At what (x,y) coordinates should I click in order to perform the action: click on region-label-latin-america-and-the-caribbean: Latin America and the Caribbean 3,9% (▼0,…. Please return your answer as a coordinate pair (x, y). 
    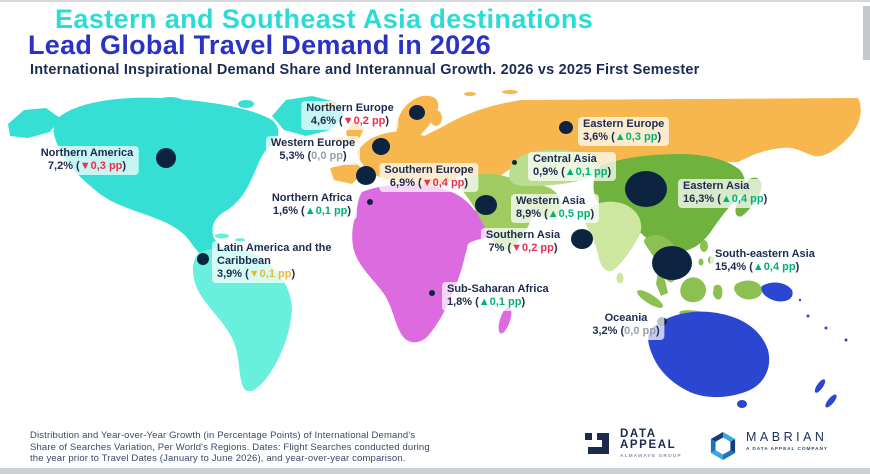
    Looking at the image, I should click on (275, 262).